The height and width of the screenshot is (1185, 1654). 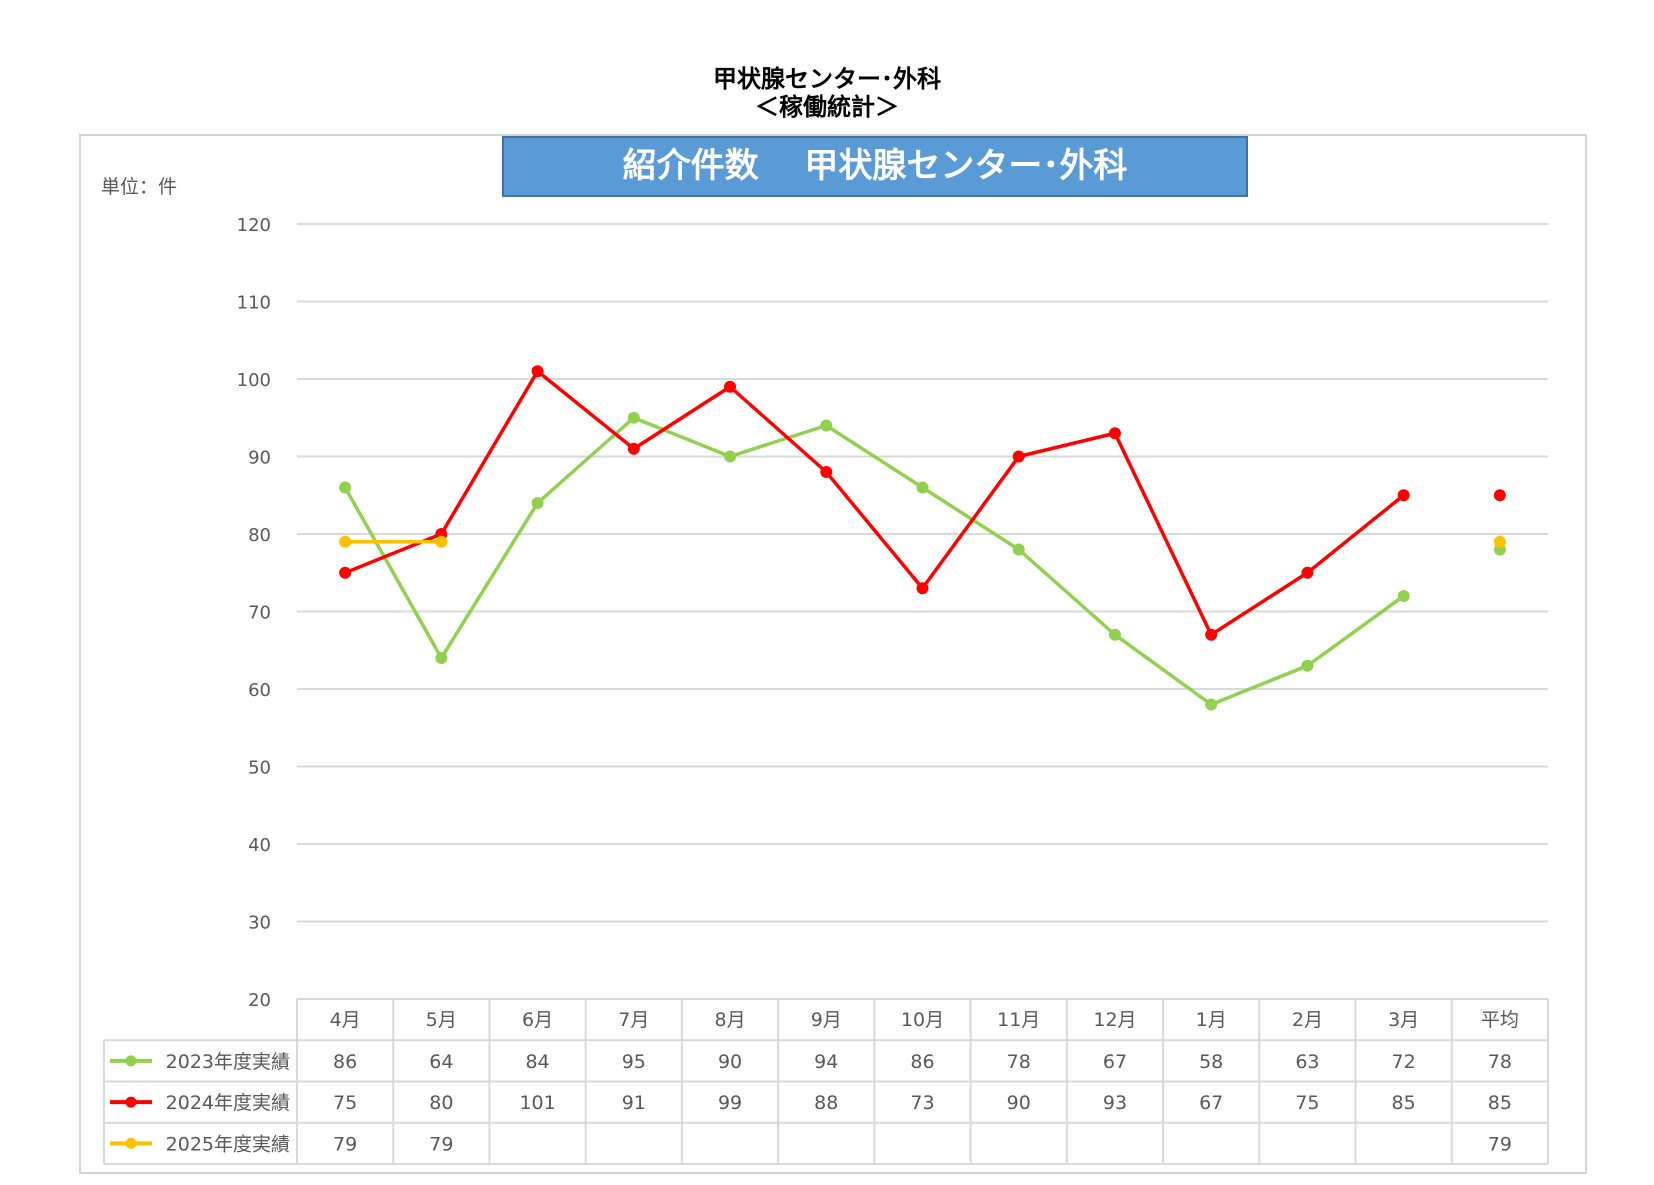 What do you see at coordinates (1018, 1020) in the screenshot?
I see `x-category-label: 11月` at bounding box center [1018, 1020].